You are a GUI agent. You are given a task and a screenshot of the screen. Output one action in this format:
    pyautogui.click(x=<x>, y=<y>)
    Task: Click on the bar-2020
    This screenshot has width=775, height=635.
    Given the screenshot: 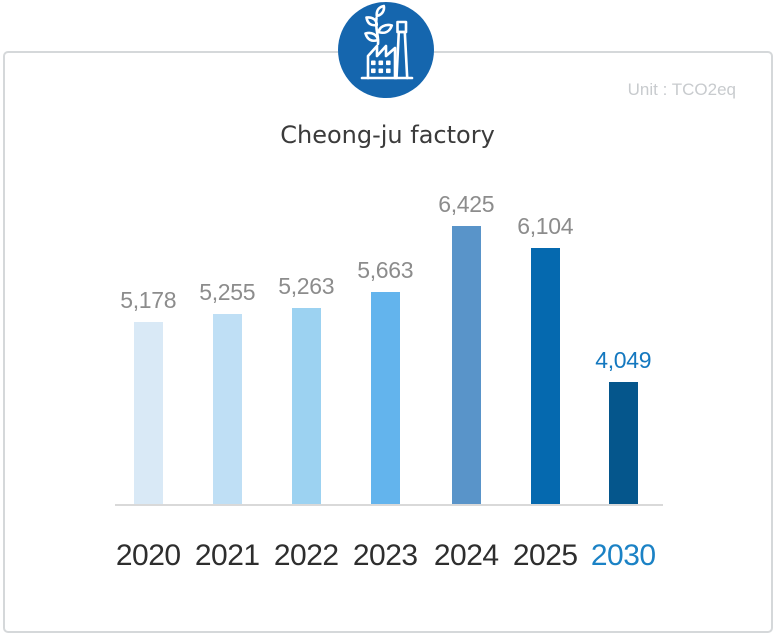 What is the action you would take?
    pyautogui.click(x=148, y=413)
    